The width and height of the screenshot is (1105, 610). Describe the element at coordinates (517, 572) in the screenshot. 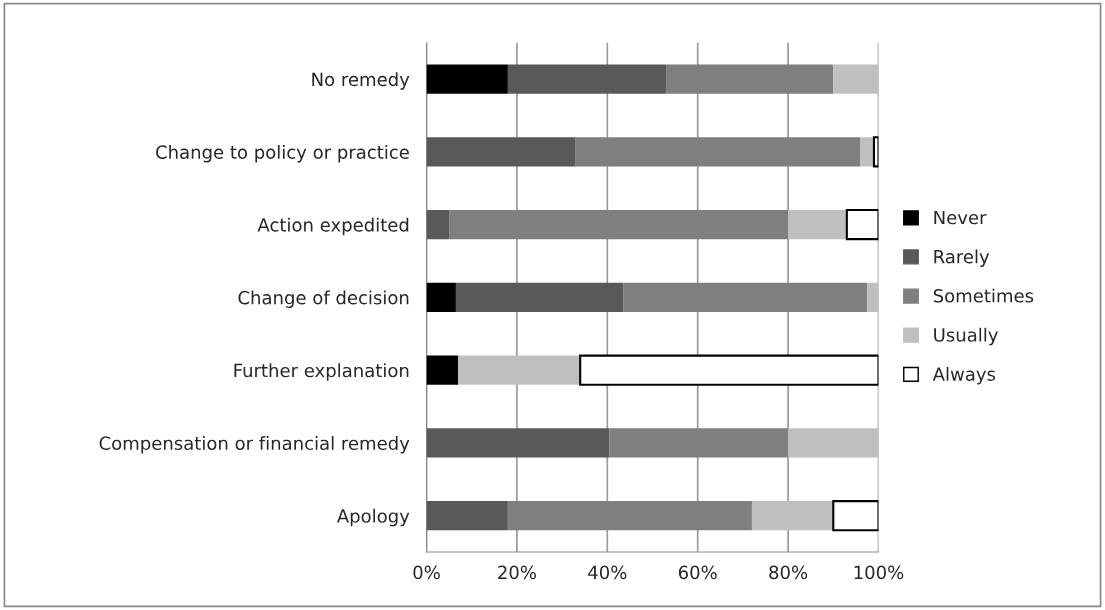

I see `x-tick-label: 20%` at that location.